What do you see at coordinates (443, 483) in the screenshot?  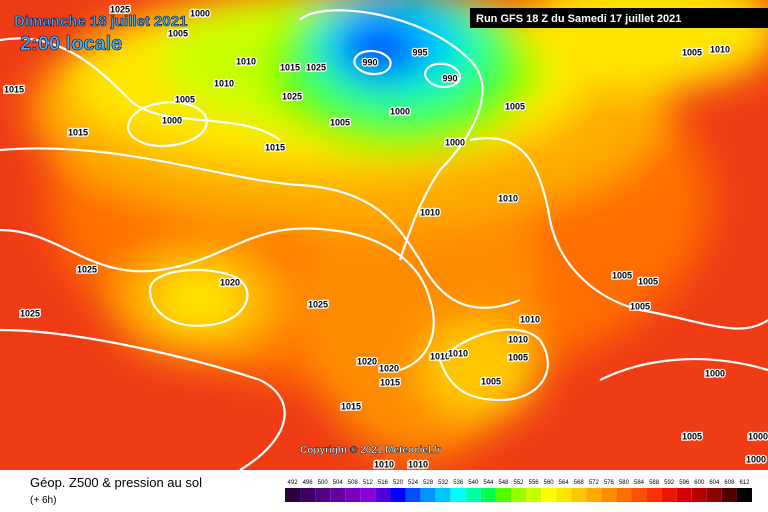 I see `scale-label: 532` at bounding box center [443, 483].